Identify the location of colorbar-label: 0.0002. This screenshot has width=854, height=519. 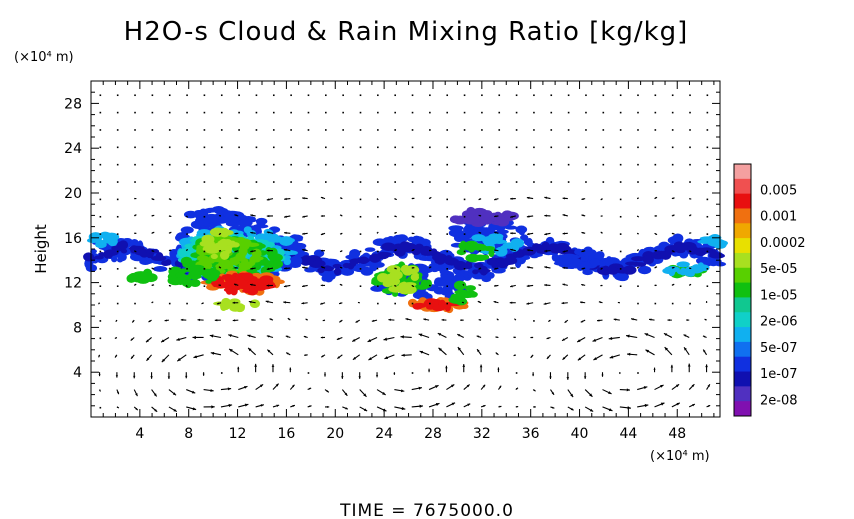
(783, 243).